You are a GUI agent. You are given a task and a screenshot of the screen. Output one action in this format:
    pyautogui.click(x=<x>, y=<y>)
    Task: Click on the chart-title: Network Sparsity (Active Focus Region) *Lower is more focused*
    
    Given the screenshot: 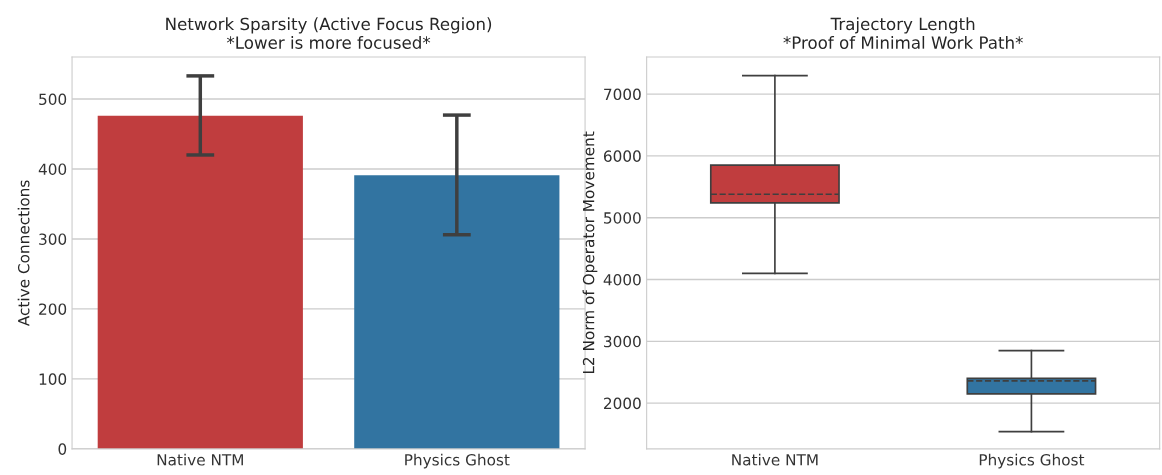 What is the action you would take?
    pyautogui.click(x=329, y=33)
    